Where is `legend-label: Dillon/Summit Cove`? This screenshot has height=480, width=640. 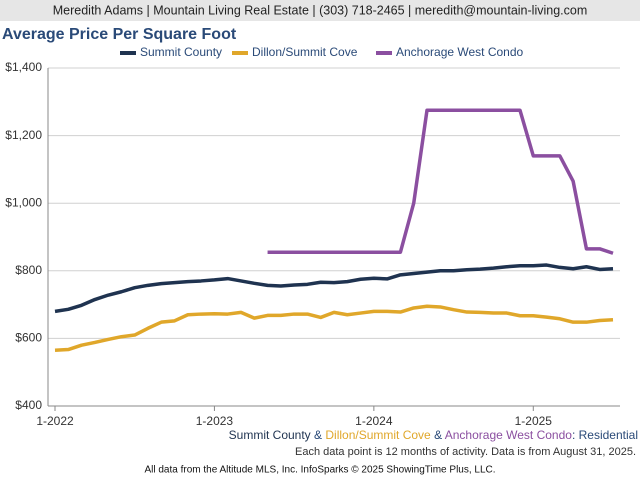
legend-label: Dillon/Summit Cove is located at coordinates (305, 52).